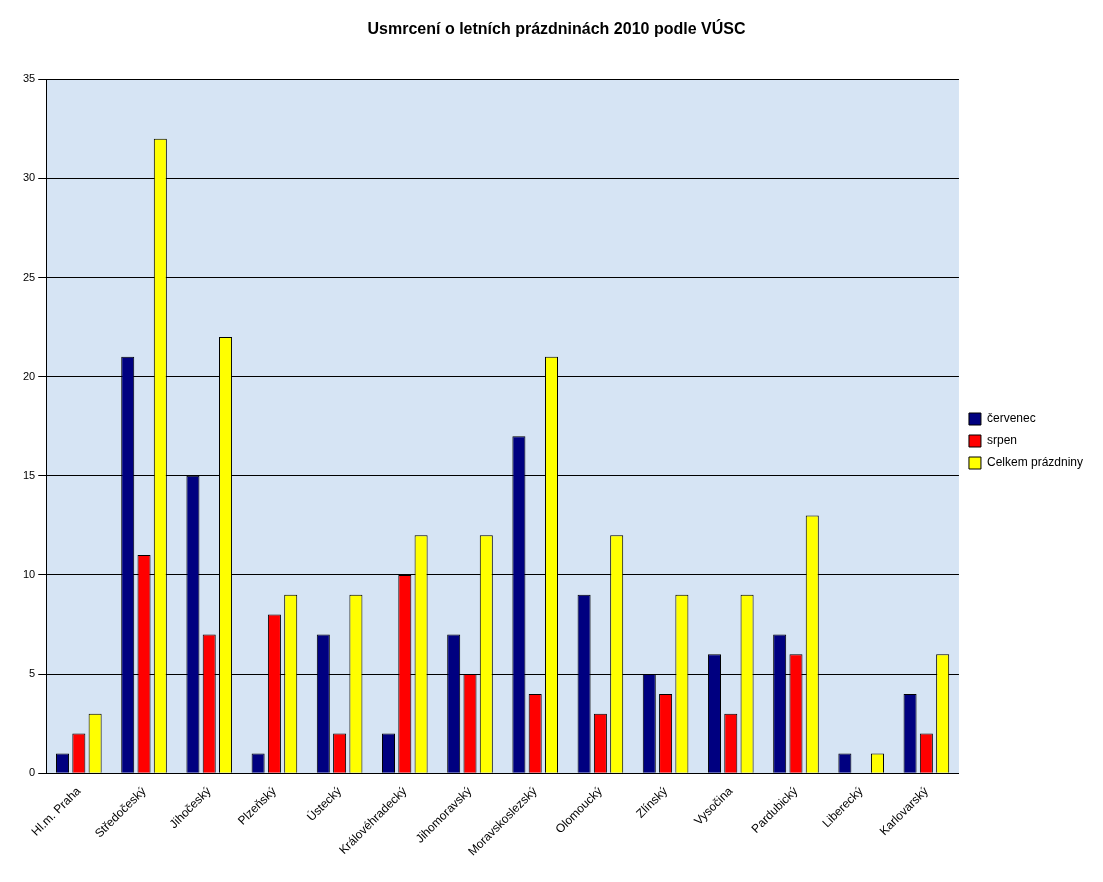 This screenshot has width=1103, height=882. I want to click on y-tick-label: 15, so click(29, 474).